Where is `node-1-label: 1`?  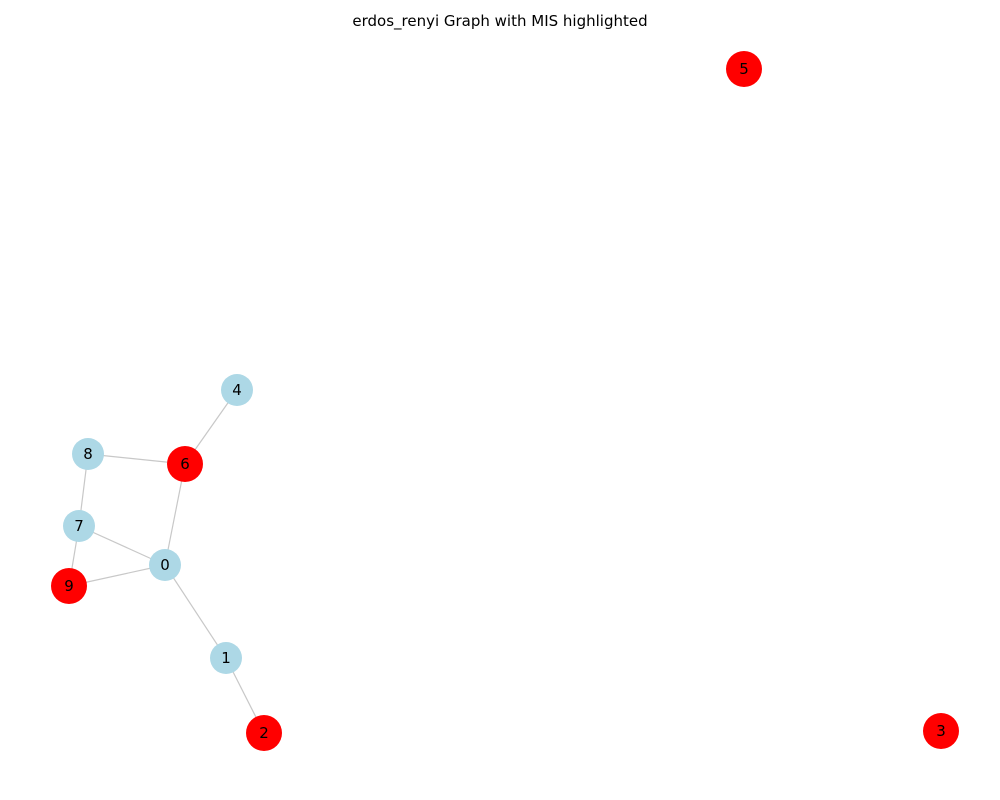
node-1-label: 1 is located at coordinates (226, 658).